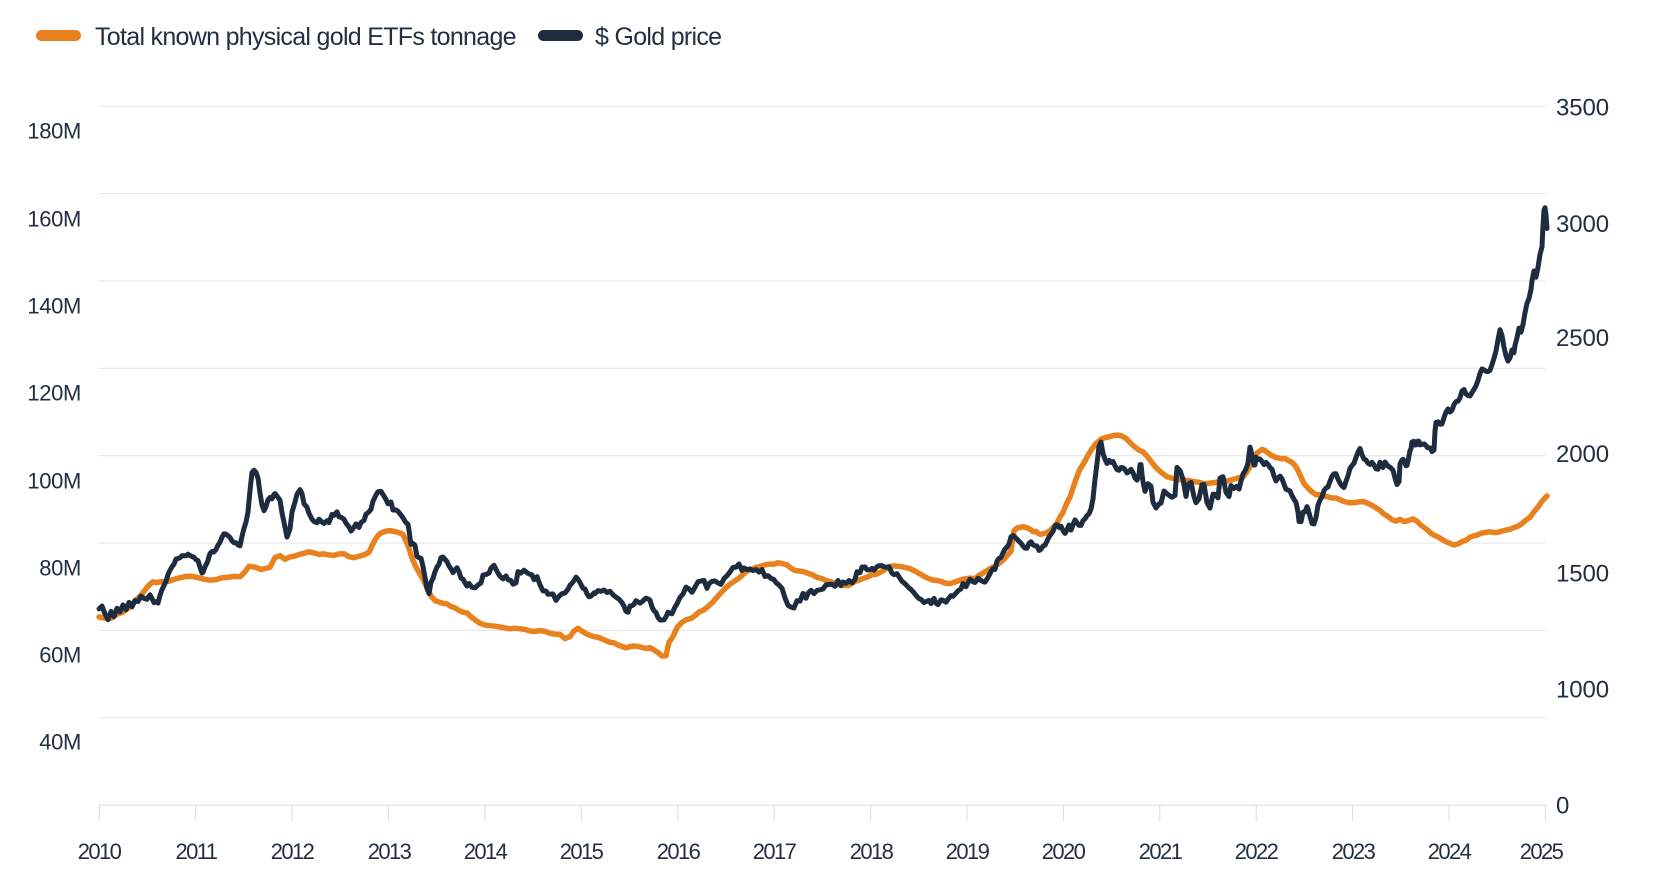 The width and height of the screenshot is (1654, 893). Describe the element at coordinates (1582, 108) in the screenshot. I see `svg-text: 3500` at that location.